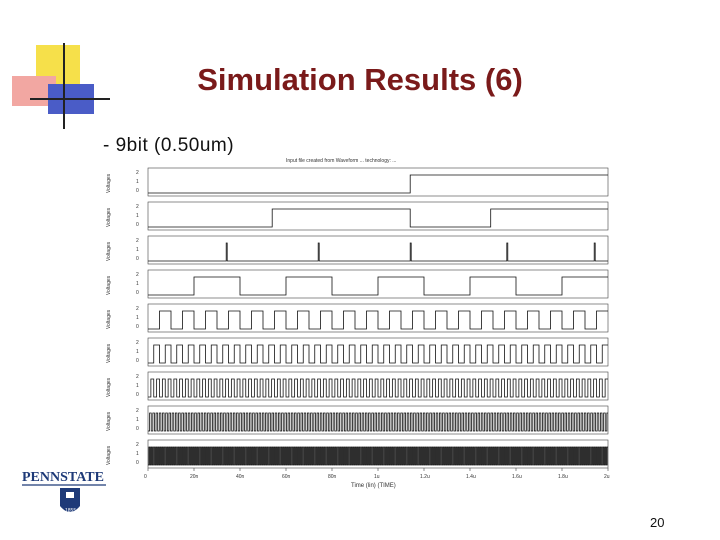  I want to click on x-tick-label: 1.8u, so click(563, 477).